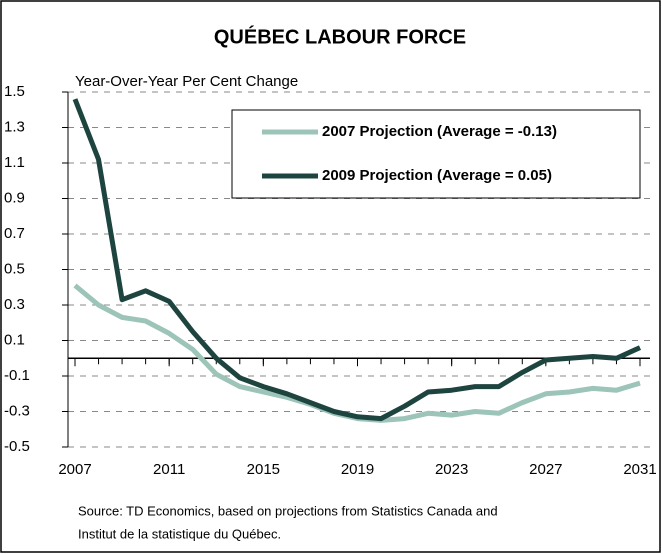  I want to click on y-tick-label: 1.3, so click(14, 126).